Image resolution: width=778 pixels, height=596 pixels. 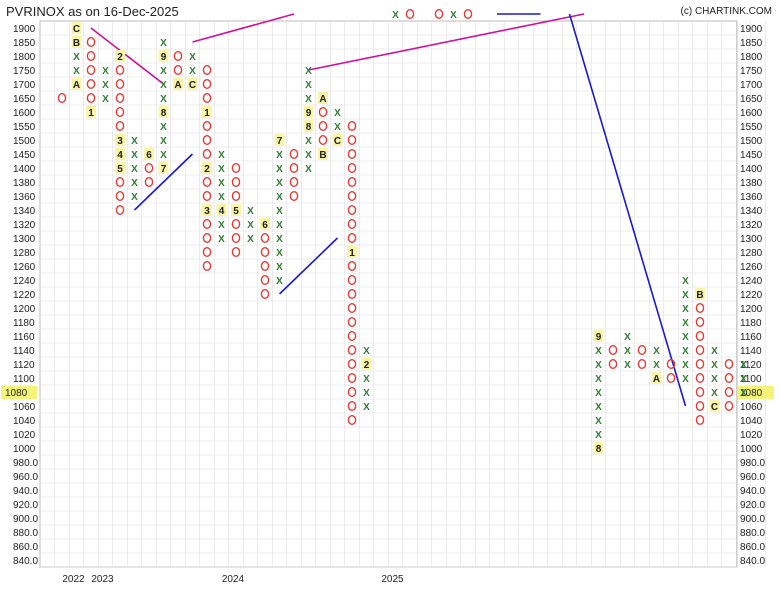 What do you see at coordinates (752, 491) in the screenshot?
I see `y-tick-right: 940.0` at bounding box center [752, 491].